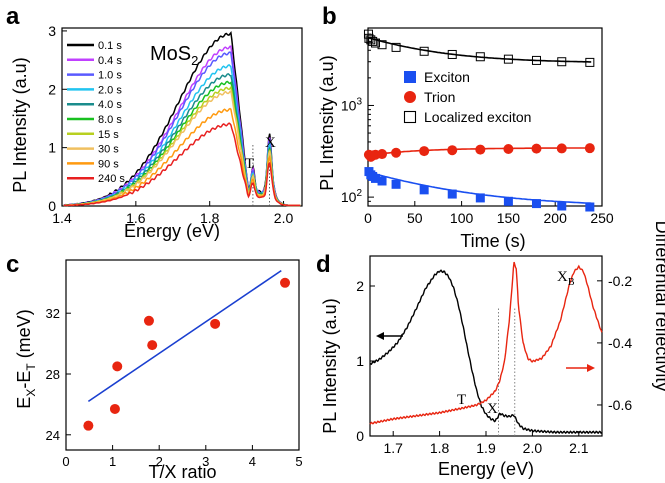 The image size is (665, 483). I want to click on y-axis-label: EX-ET (meV), so click(26, 358).